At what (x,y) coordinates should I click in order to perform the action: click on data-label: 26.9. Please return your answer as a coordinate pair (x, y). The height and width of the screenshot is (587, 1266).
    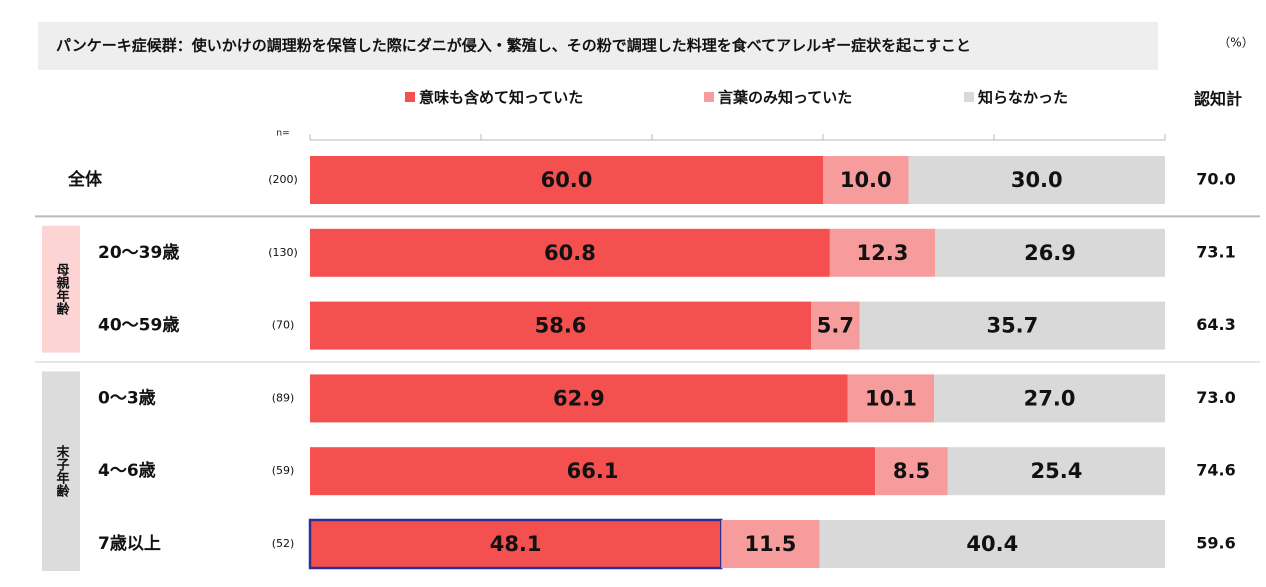
    Looking at the image, I should click on (1050, 253).